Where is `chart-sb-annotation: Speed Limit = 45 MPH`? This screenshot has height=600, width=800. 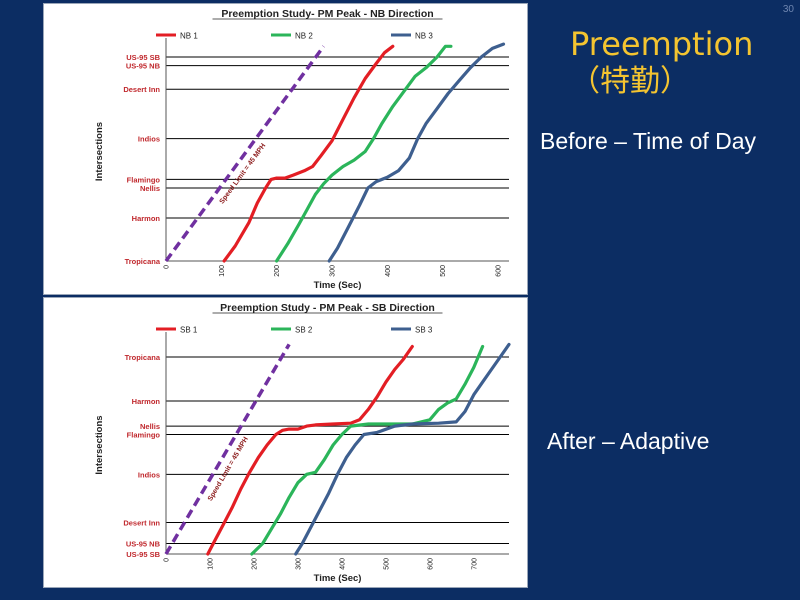 chart-sb-annotation: Speed Limit = 45 MPH is located at coordinates (228, 469).